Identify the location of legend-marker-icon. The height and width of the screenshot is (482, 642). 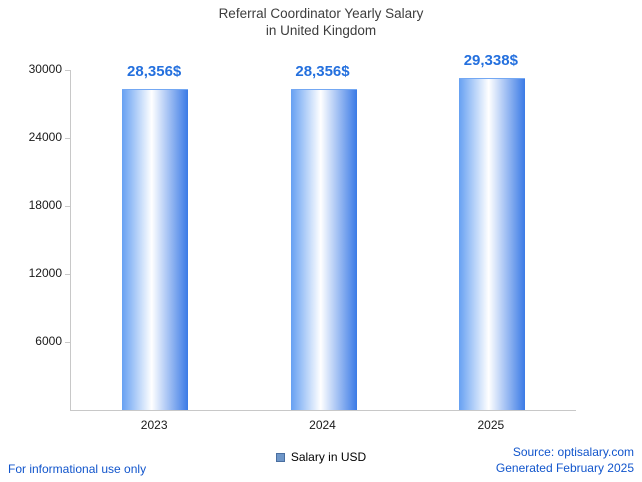
(280, 457).